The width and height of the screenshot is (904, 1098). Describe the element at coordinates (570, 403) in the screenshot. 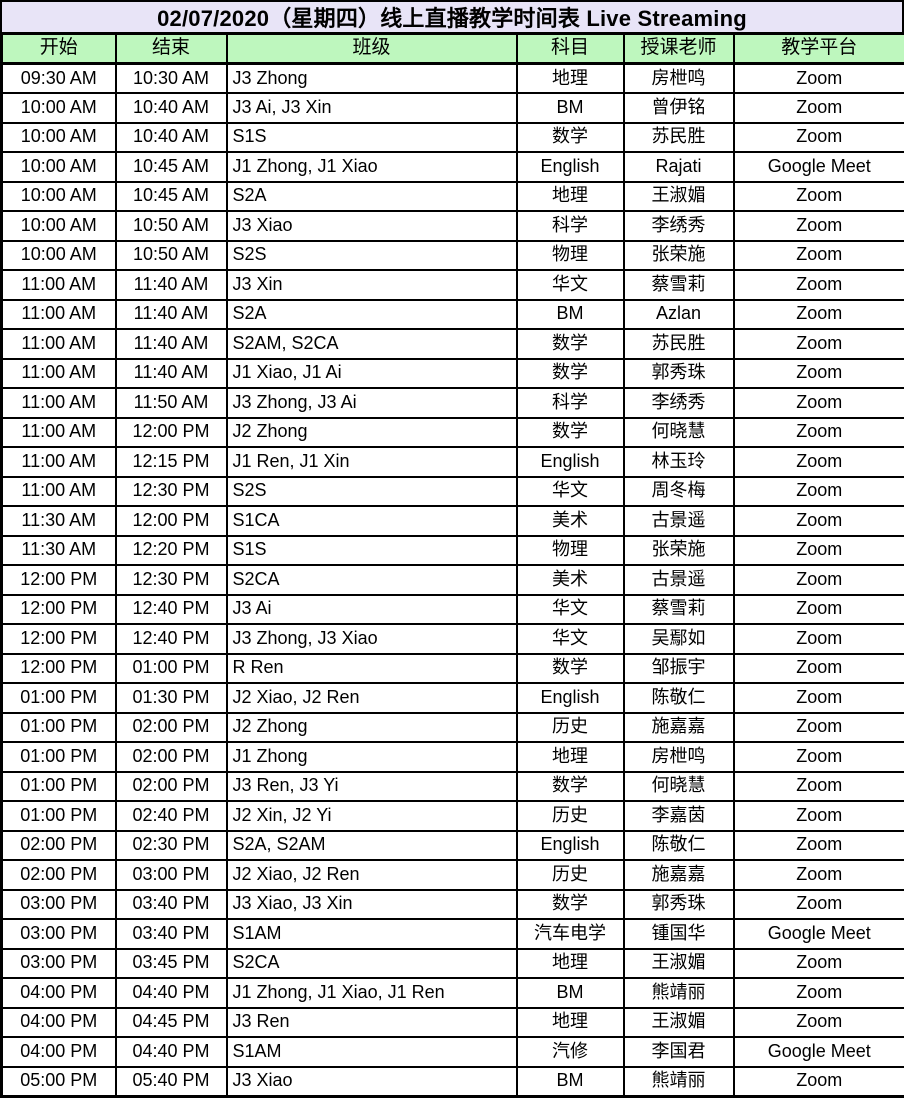

I see `cell-subject: 科学` at that location.